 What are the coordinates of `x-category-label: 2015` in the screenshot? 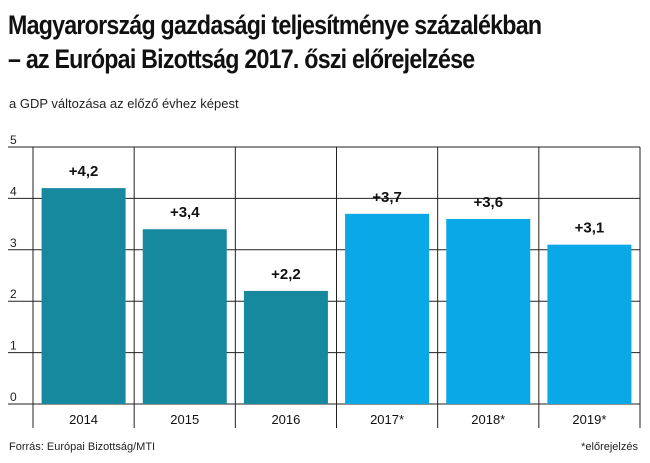 It's located at (184, 419).